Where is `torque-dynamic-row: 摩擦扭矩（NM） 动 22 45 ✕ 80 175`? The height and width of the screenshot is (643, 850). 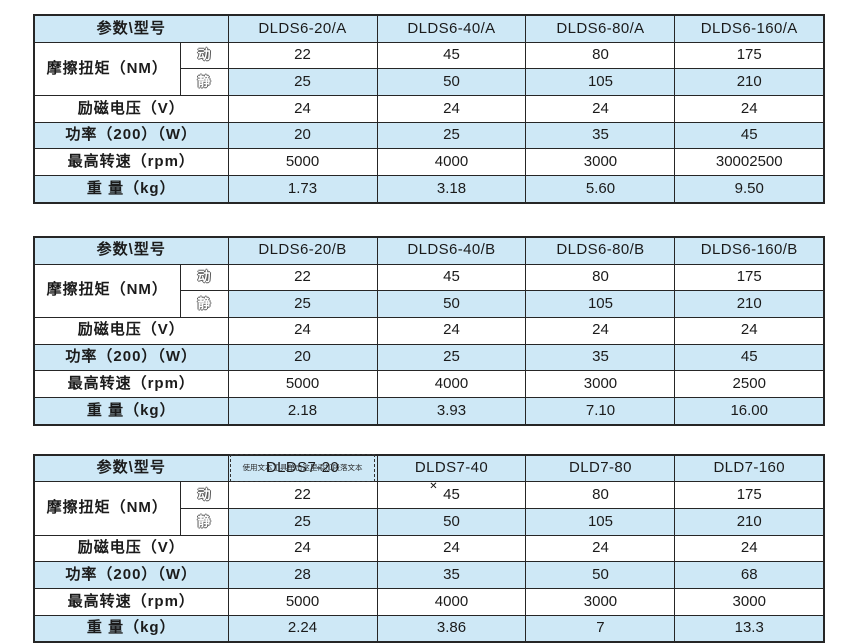 torque-dynamic-row: 摩擦扭矩（NM） 动 22 45 ✕ 80 175 is located at coordinates (429, 508).